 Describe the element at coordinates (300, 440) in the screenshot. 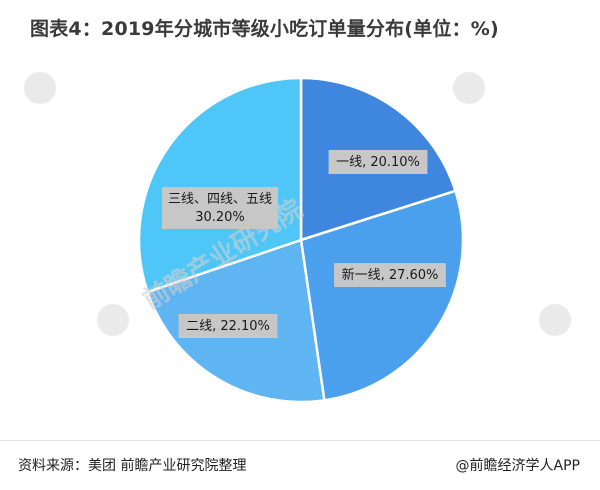

I see `footer-divider` at that location.